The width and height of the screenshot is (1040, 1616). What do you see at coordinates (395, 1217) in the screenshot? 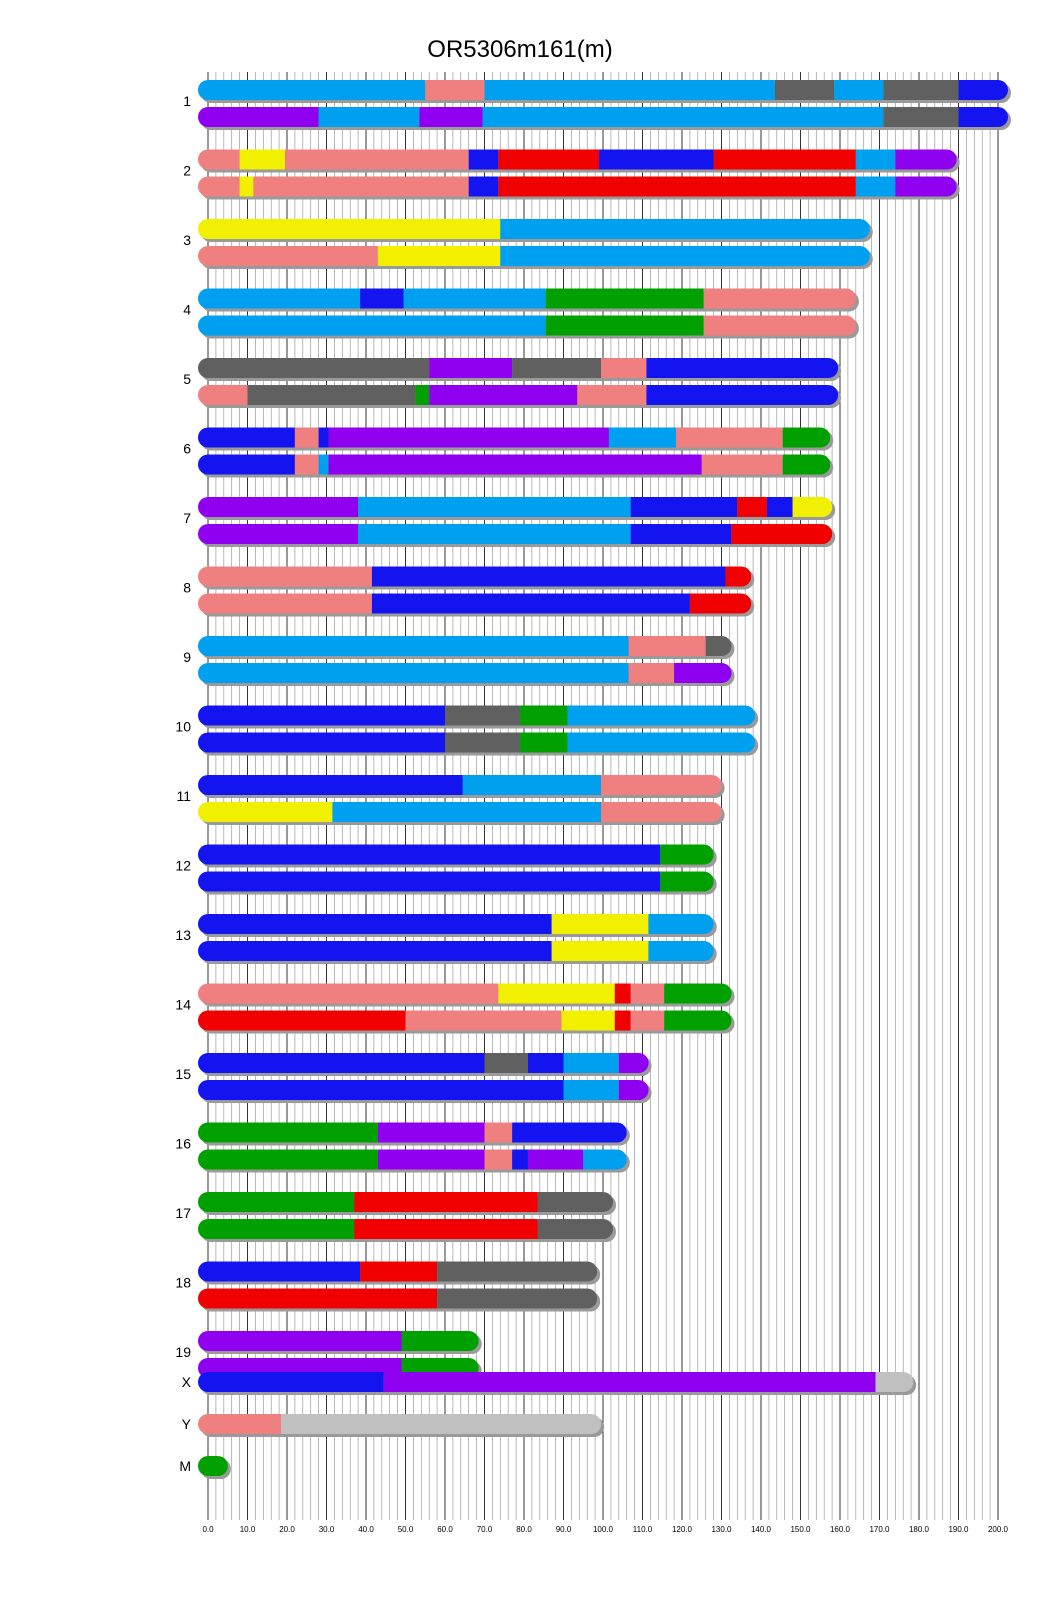
I see `chromosome-17: 17` at bounding box center [395, 1217].